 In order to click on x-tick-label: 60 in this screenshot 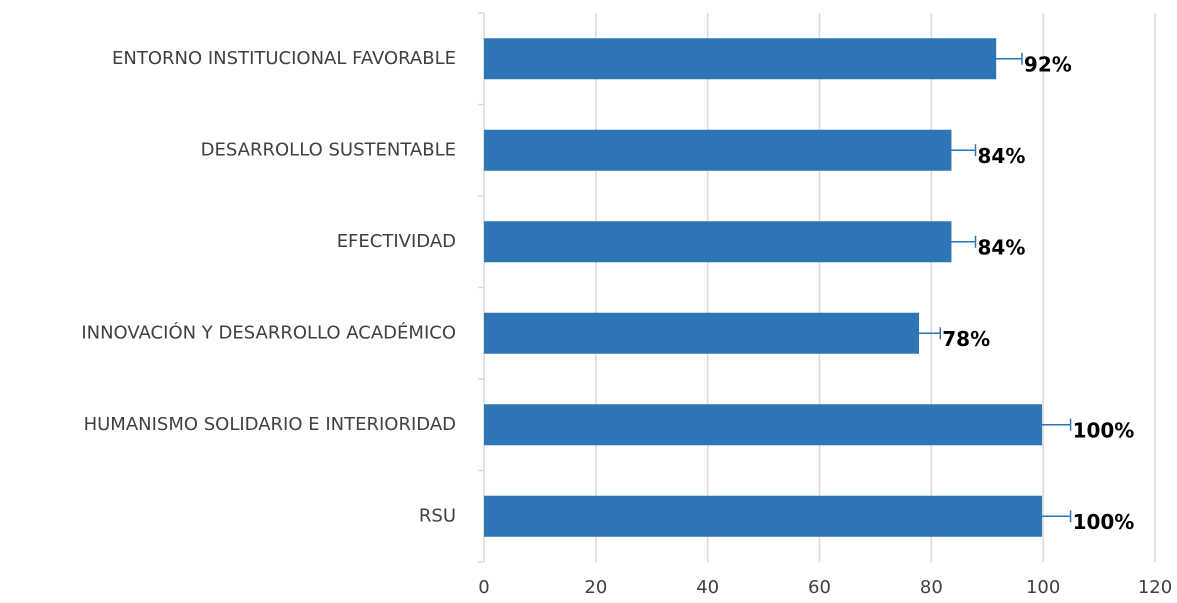, I will do `click(819, 587)`.